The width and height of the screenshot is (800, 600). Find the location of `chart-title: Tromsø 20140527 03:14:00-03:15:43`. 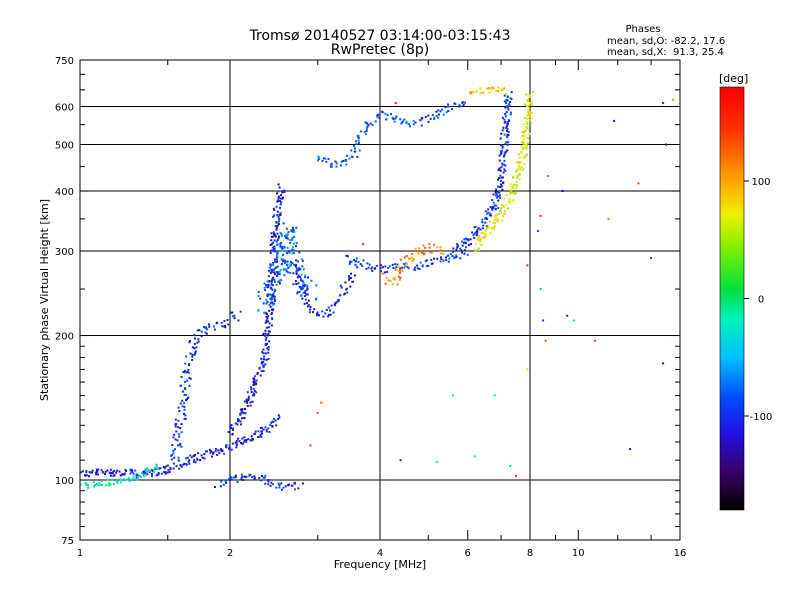

chart-title: Tromsø 20140527 03:14:00-03:15:43 is located at coordinates (380, 36).